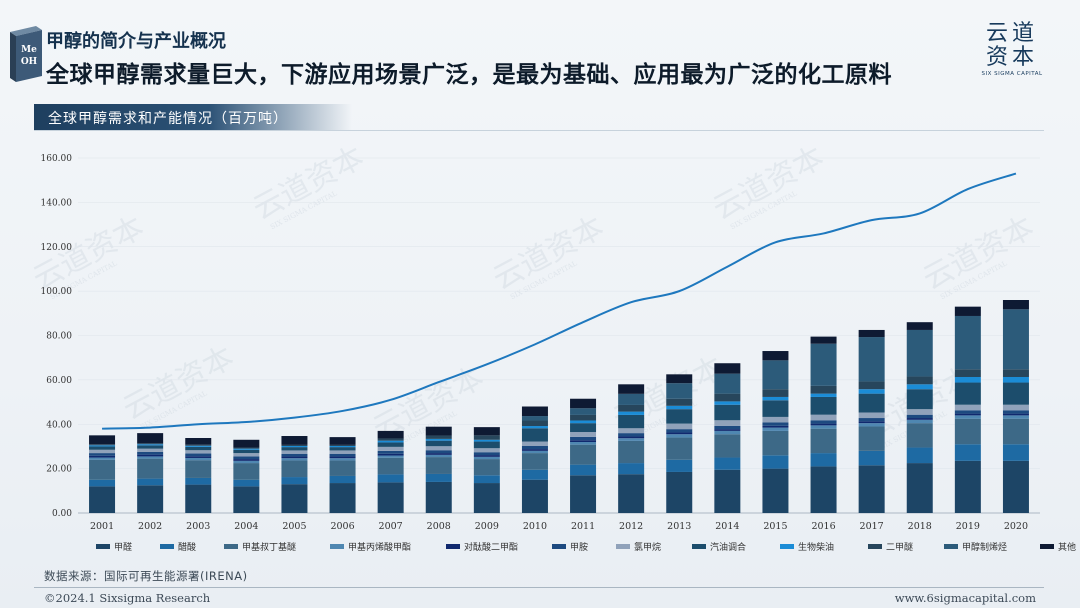 This screenshot has height=608, width=1080. I want to click on x-tick-label: 2002, so click(150, 526).